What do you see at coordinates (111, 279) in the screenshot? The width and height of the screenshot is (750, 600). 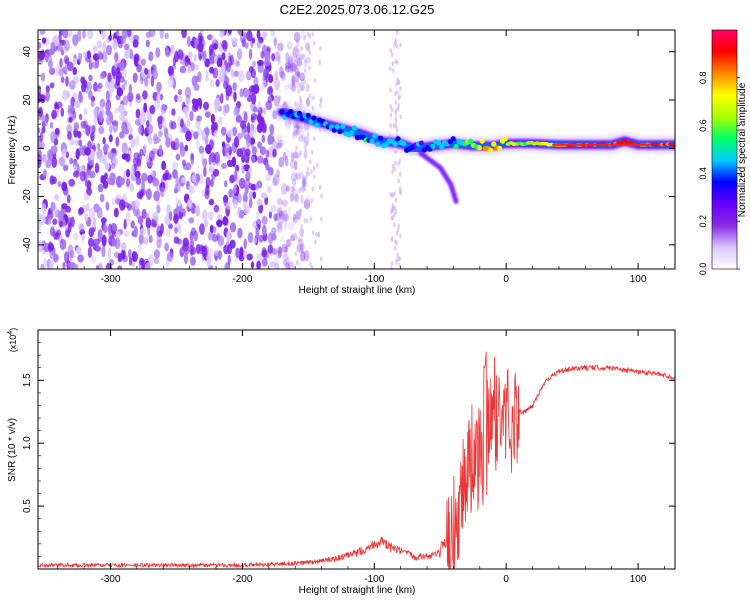 I see `x-tick-label: -300` at bounding box center [111, 279].